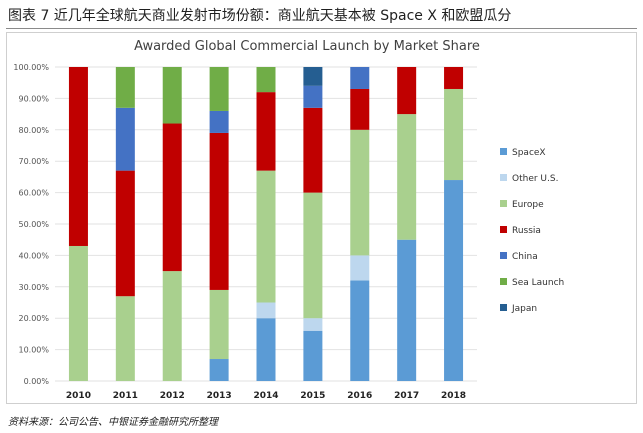 The height and width of the screenshot is (433, 643). What do you see at coordinates (33, 193) in the screenshot?
I see `y-tick-label: 60.00%` at bounding box center [33, 193].